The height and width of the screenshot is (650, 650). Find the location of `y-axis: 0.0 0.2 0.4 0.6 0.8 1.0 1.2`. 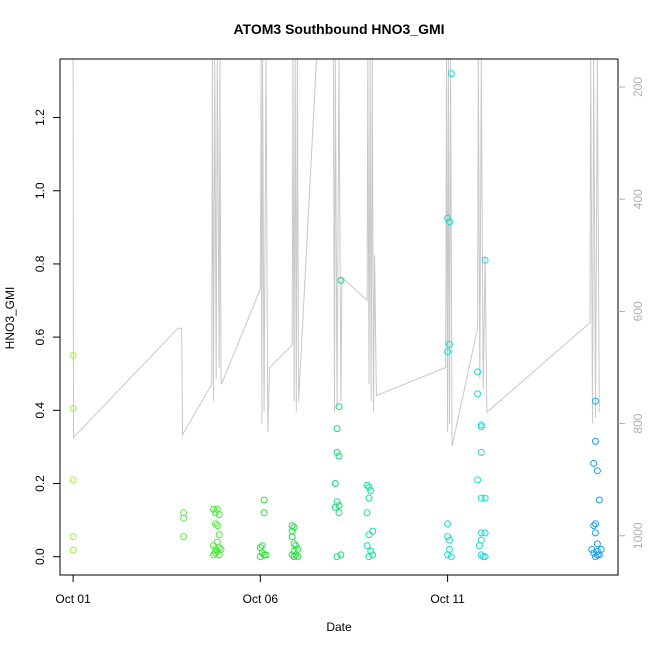

y-axis: 0.0 0.2 0.4 0.6 0.8 1.0 1.2 is located at coordinates (46, 337).